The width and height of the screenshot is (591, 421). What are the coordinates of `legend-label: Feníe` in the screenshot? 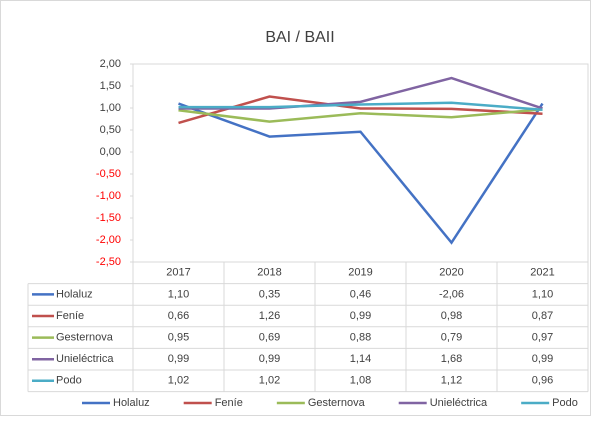 It's located at (229, 403).